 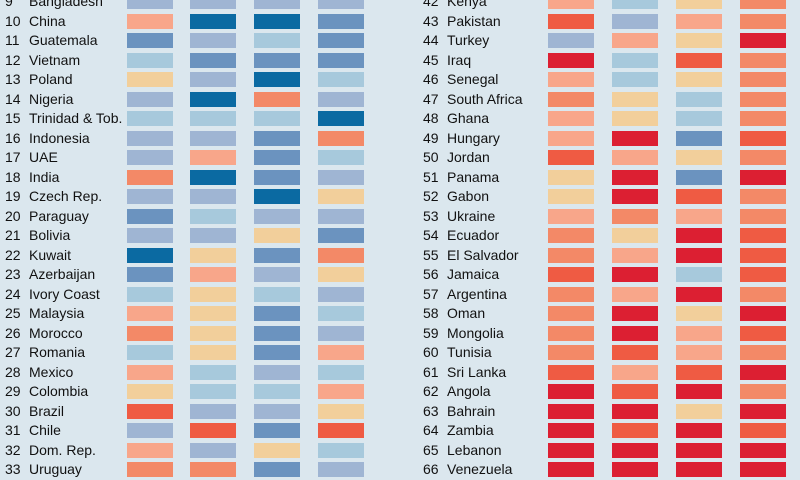 I want to click on rank-label: 18, so click(x=13, y=176).